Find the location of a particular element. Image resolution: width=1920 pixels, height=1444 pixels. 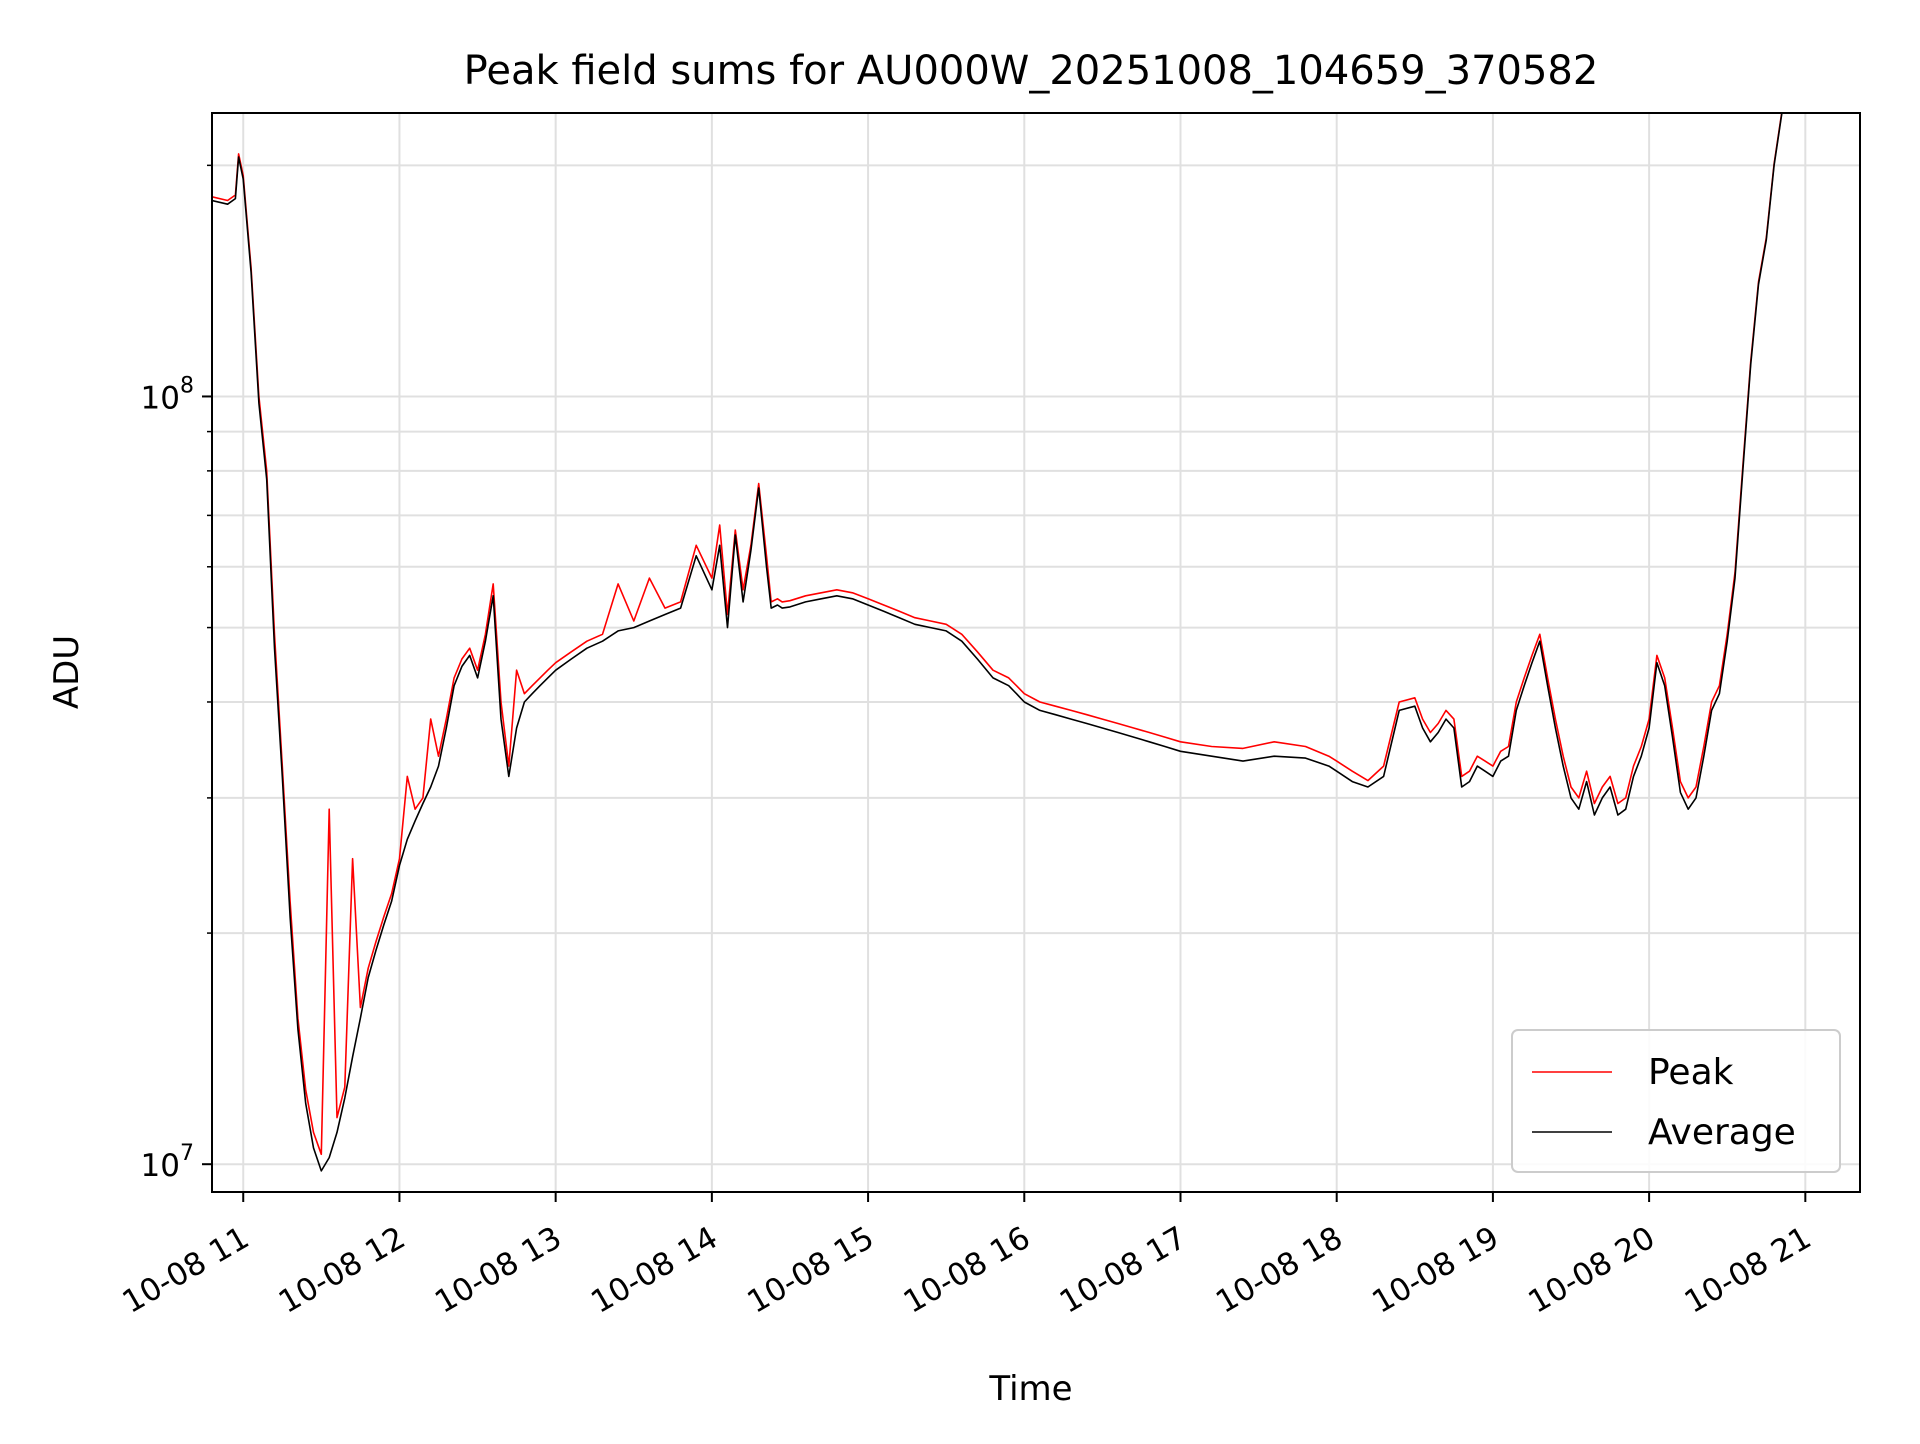

legend: Peak Average is located at coordinates (1676, 1101).